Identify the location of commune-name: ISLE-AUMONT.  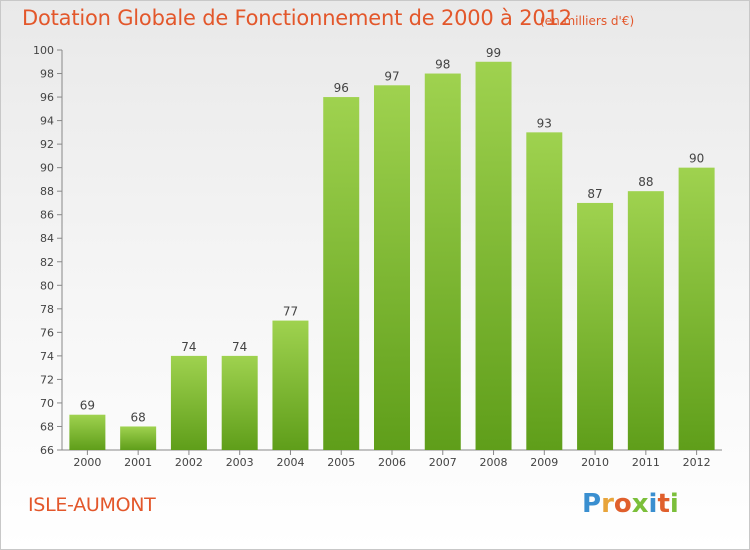
(92, 505).